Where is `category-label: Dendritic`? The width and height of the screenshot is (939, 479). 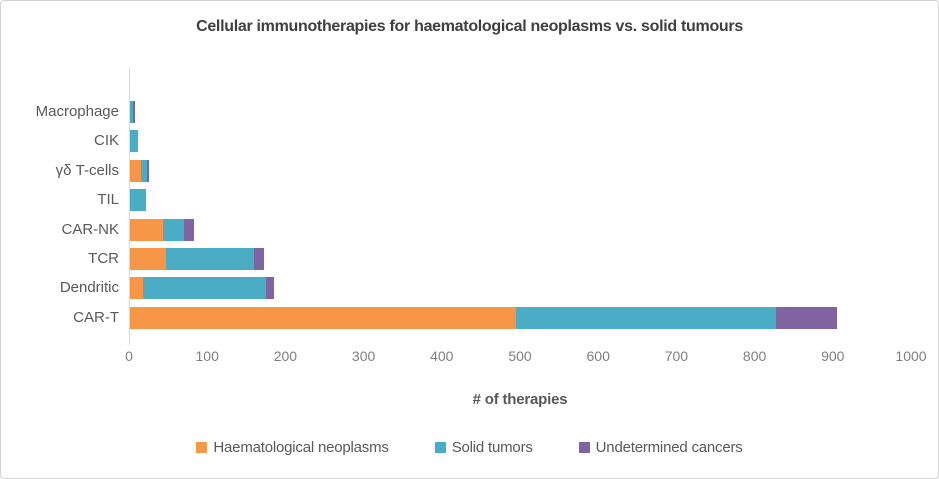
category-label: Dendritic is located at coordinates (89, 288).